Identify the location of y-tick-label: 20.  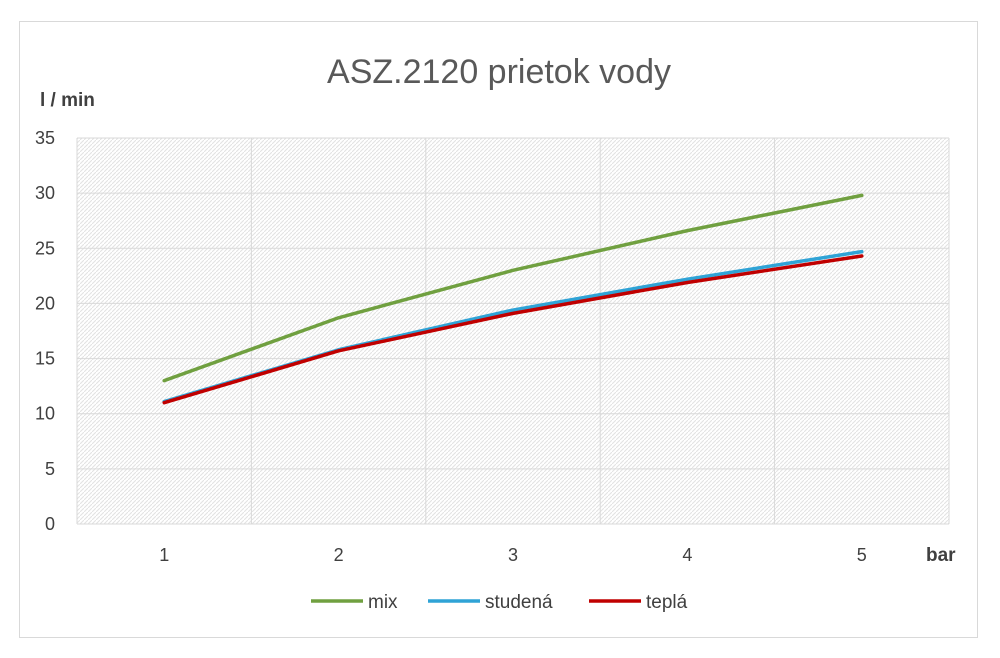
(45, 303).